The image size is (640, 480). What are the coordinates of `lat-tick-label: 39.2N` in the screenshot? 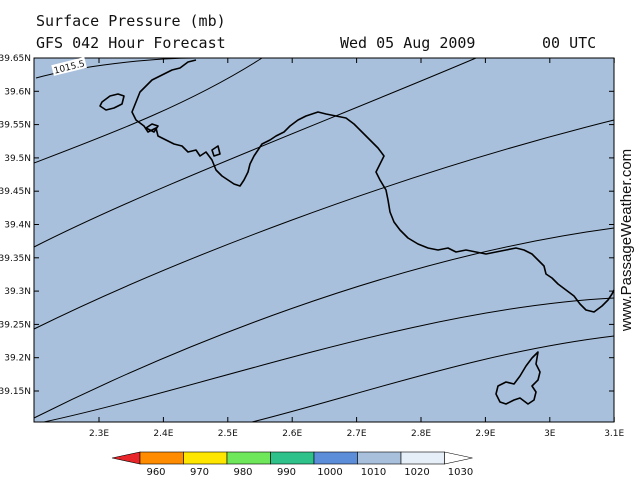 It's located at (17, 359).